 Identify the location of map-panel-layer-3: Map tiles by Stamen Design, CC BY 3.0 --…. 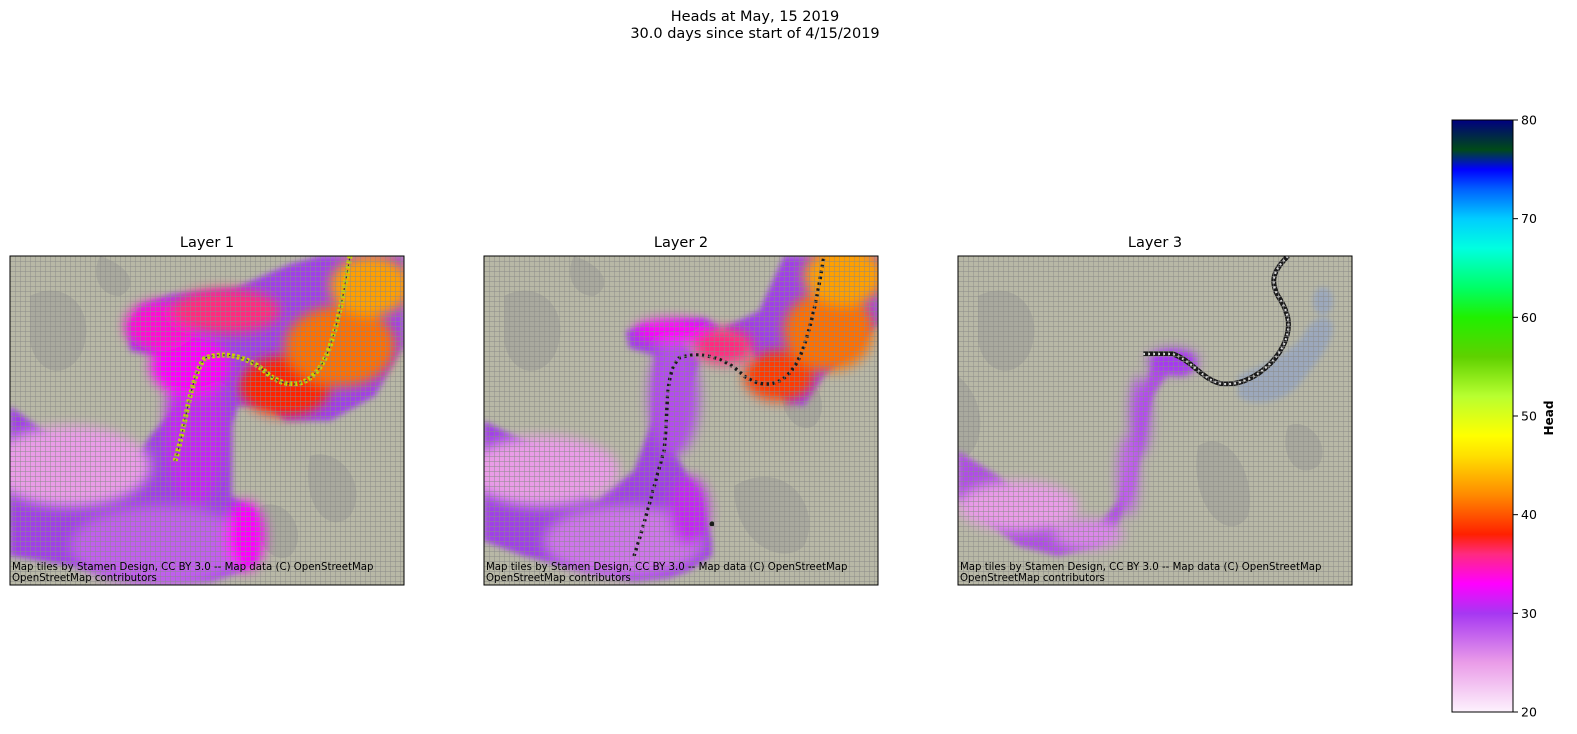
(1155, 420).